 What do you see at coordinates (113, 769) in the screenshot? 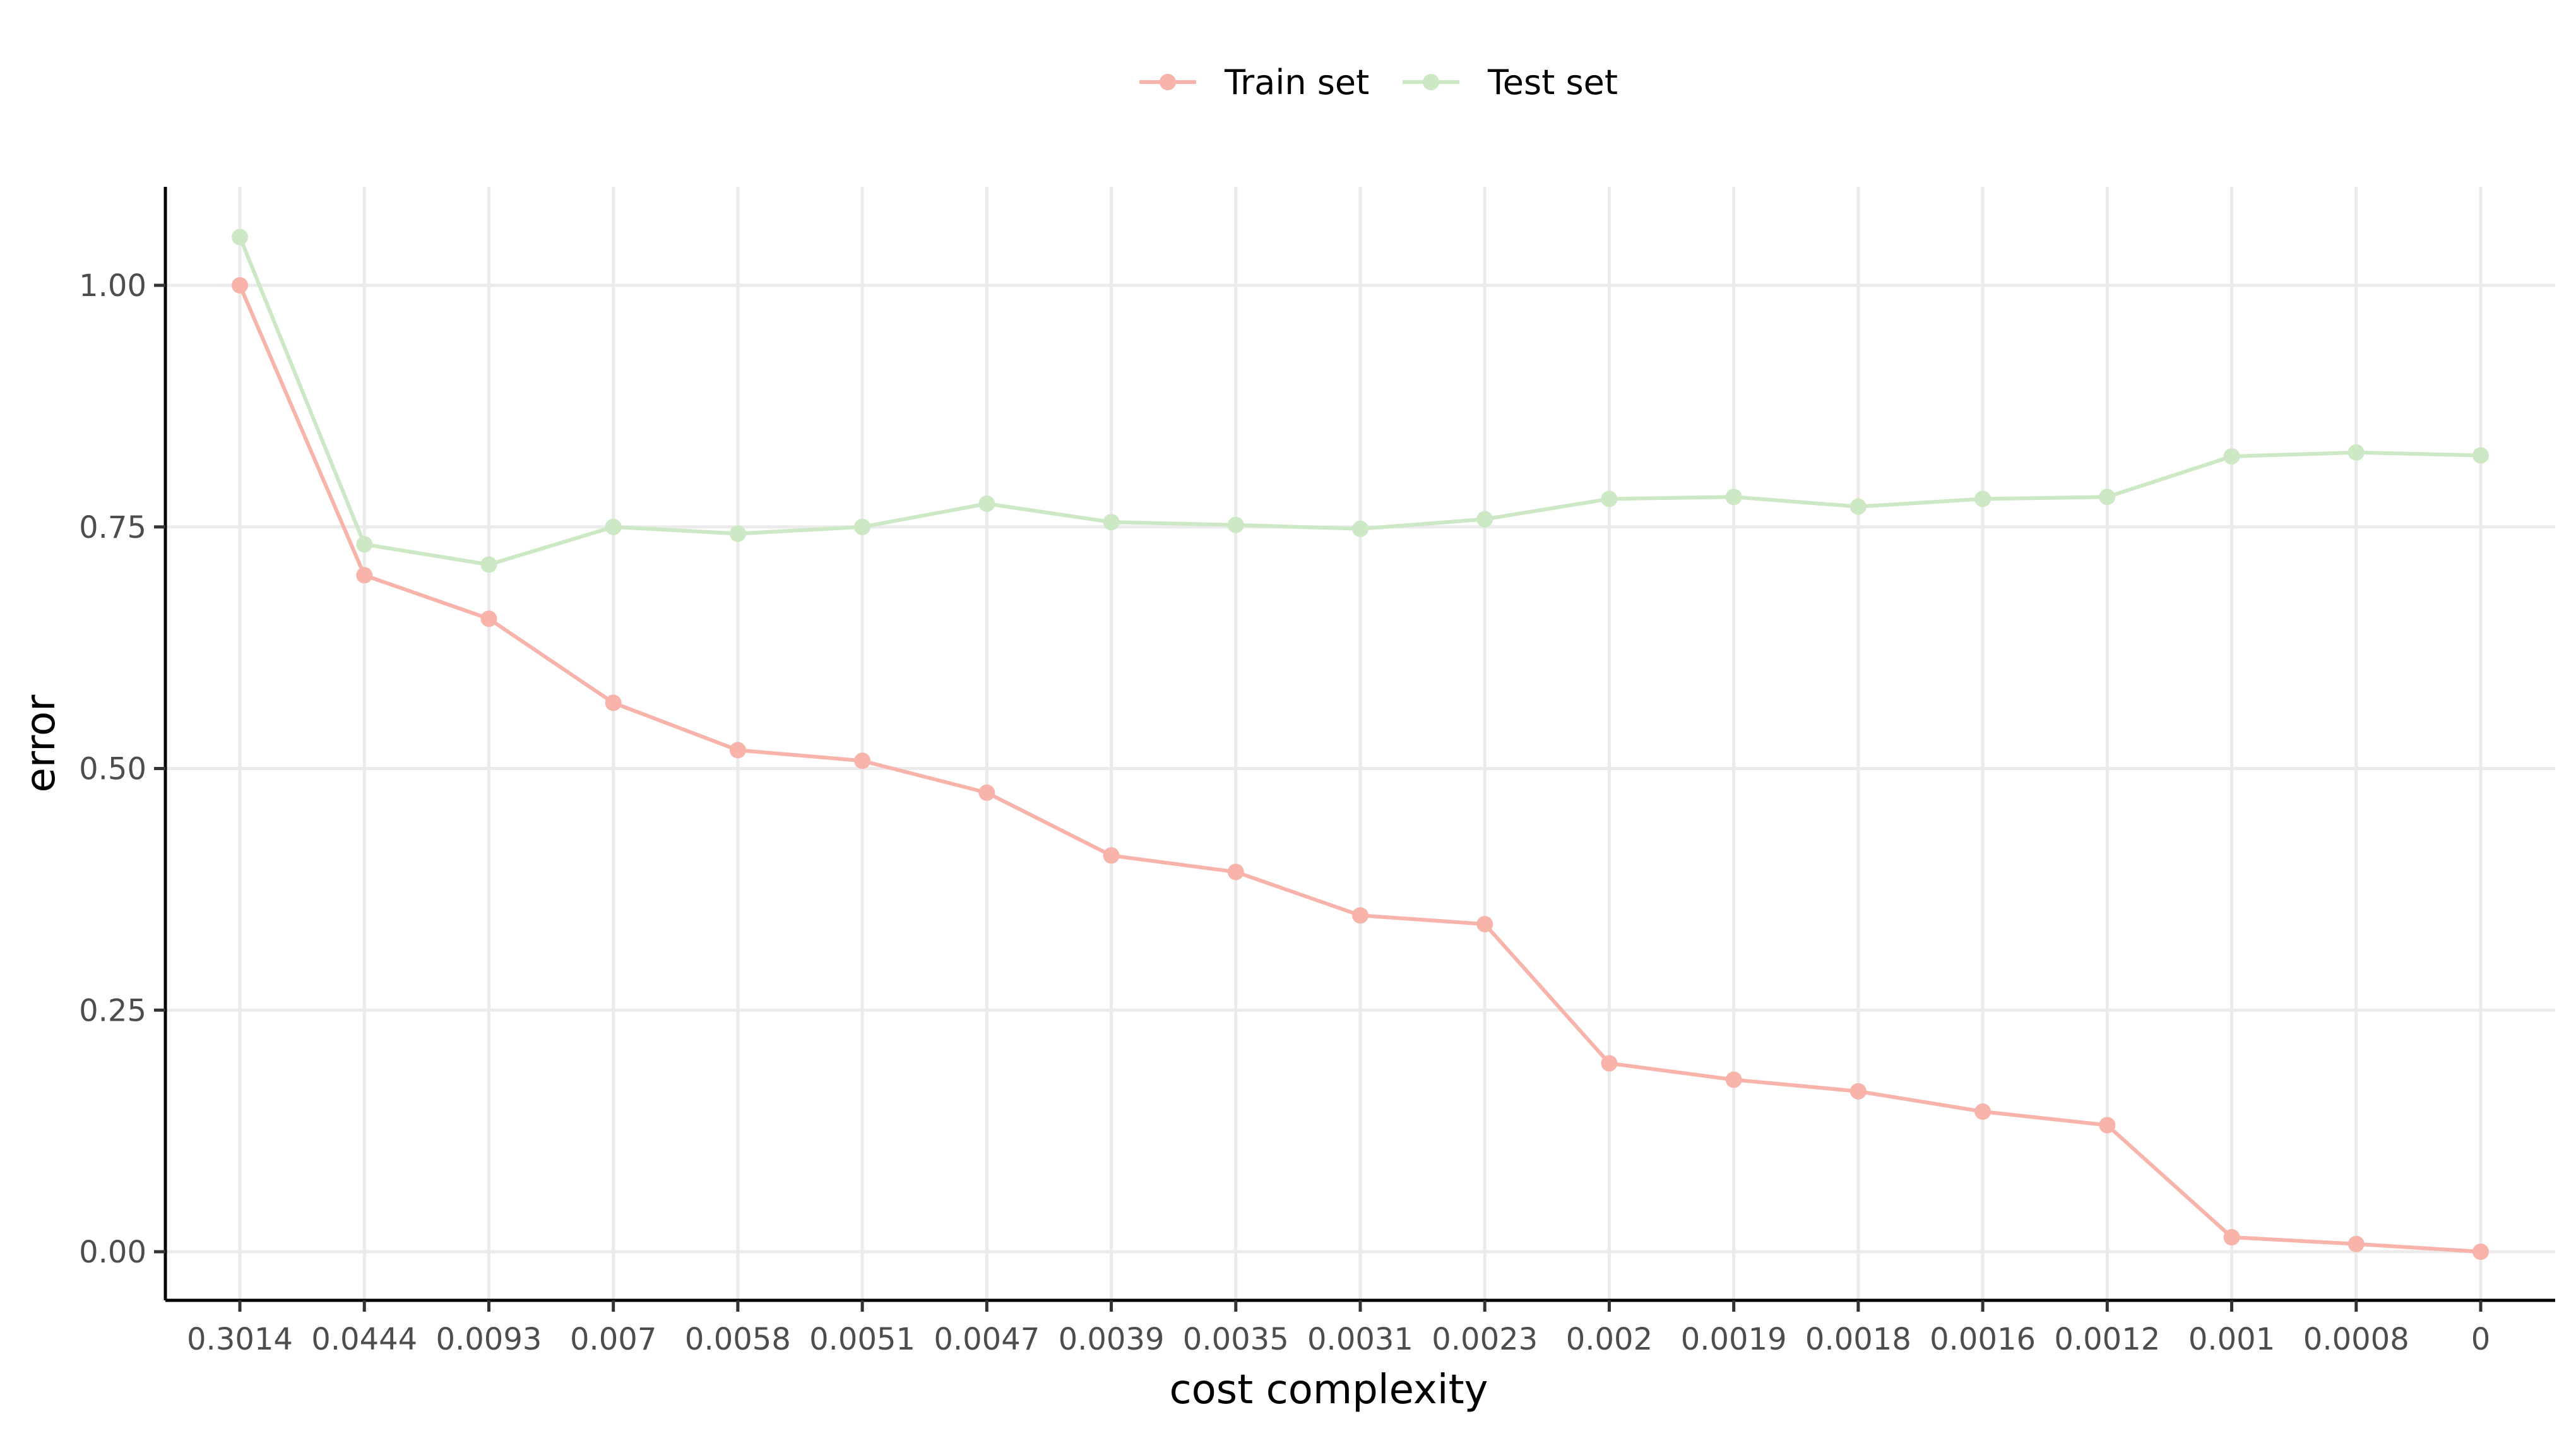
I see `y-tick-label: 0.50` at bounding box center [113, 769].